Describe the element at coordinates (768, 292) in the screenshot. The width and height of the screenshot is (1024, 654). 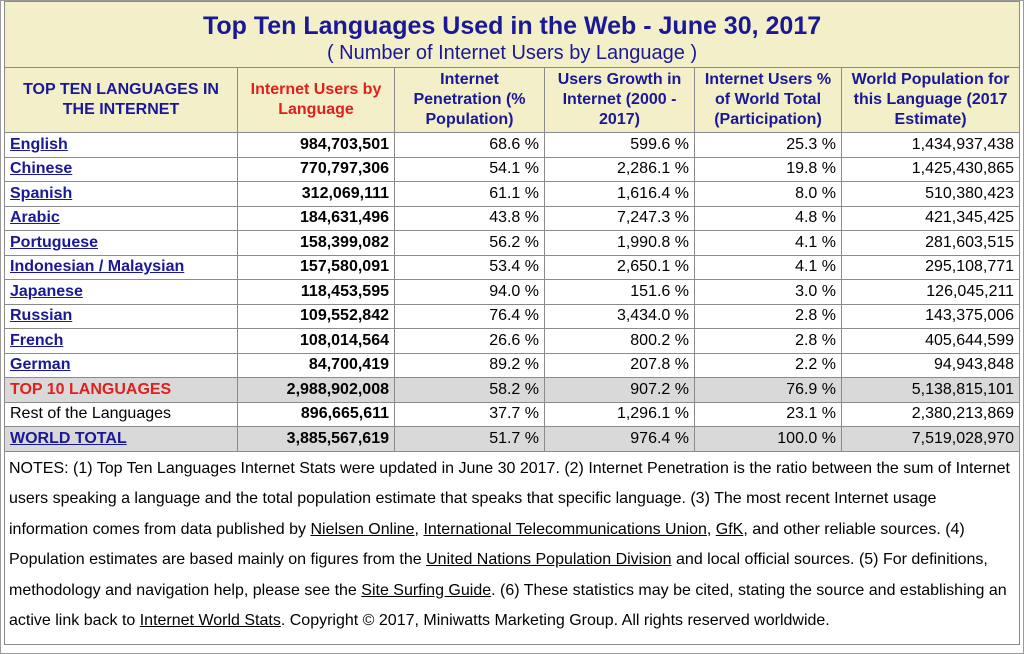
I see `cell-share: 3.0 %` at that location.